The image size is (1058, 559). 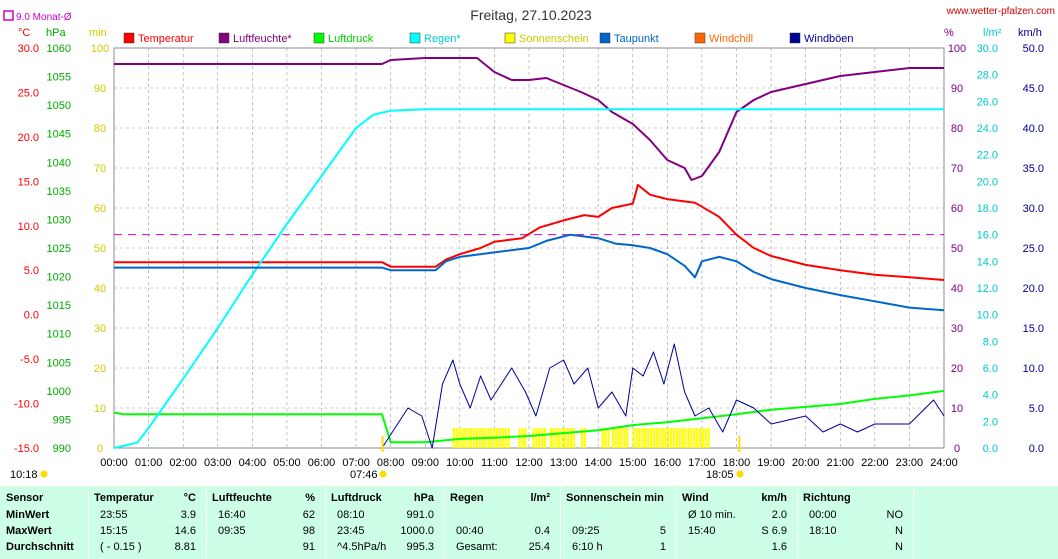 I want to click on tick-hum: 20, so click(x=957, y=369).